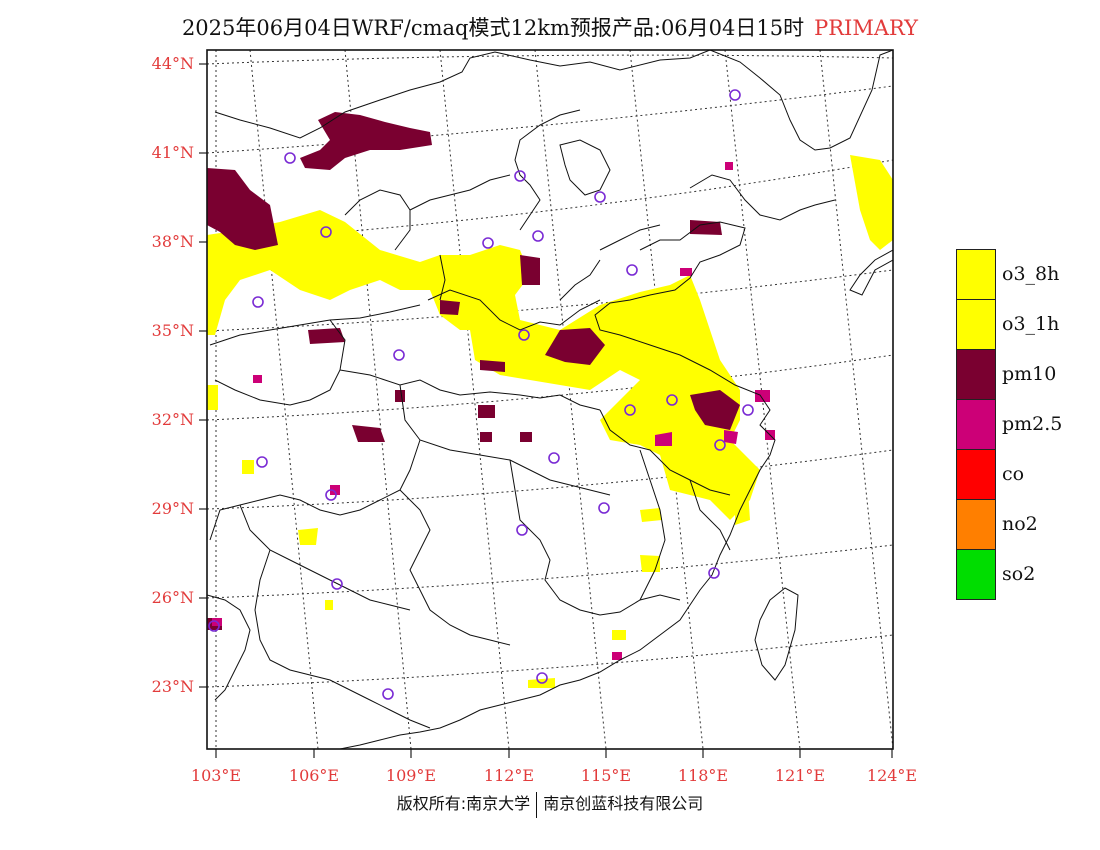 The image size is (1100, 850). Describe the element at coordinates (216, 775) in the screenshot. I see `lon-label-103e: 103°E` at that location.